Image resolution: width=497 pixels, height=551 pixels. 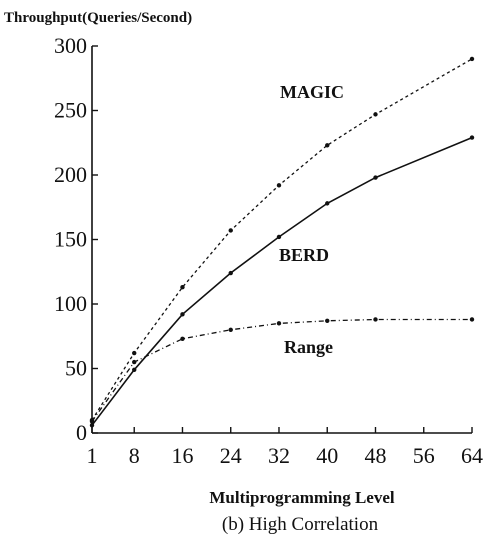 I want to click on y-tick-label: 0, so click(x=81, y=432).